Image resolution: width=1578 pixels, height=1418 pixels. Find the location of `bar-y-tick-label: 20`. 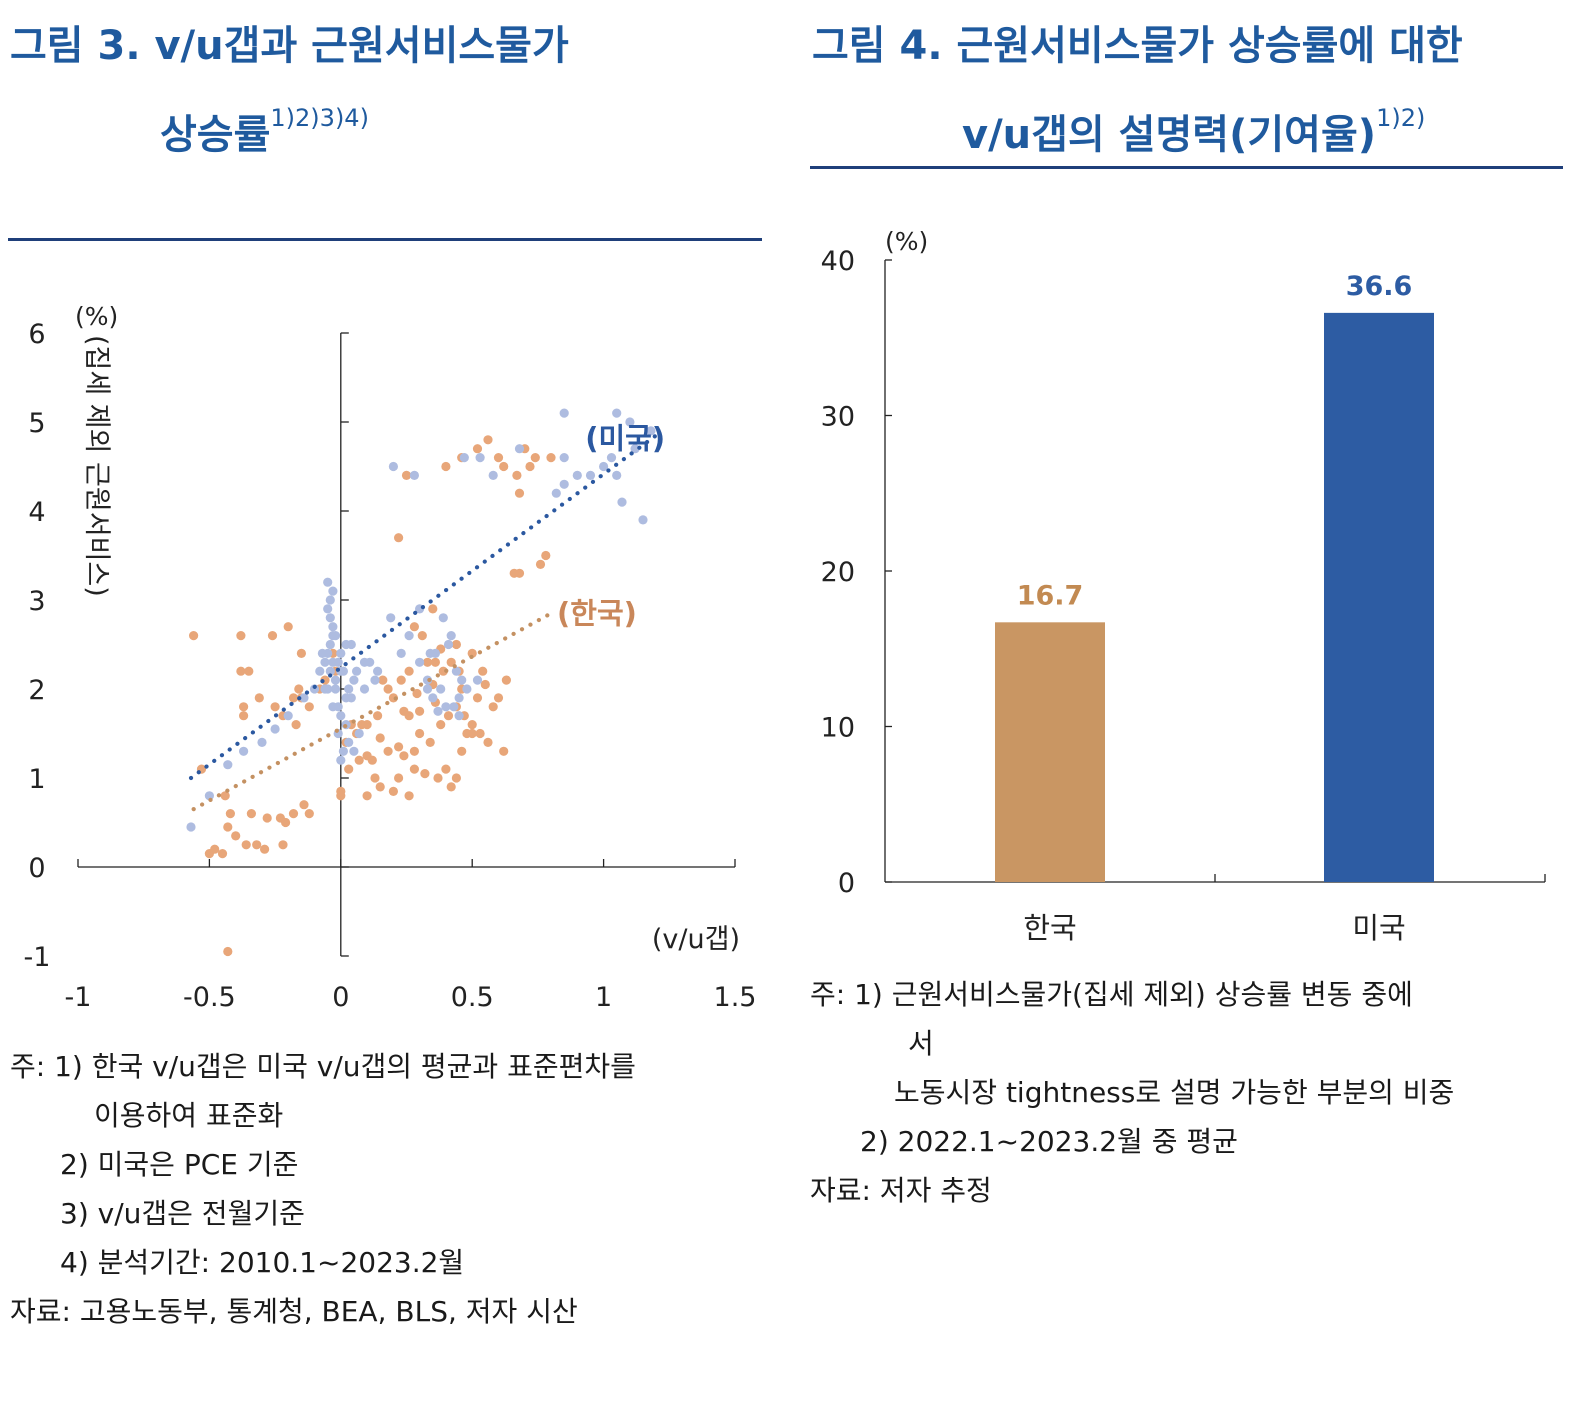

bar-y-tick-label: 20 is located at coordinates (838, 572).